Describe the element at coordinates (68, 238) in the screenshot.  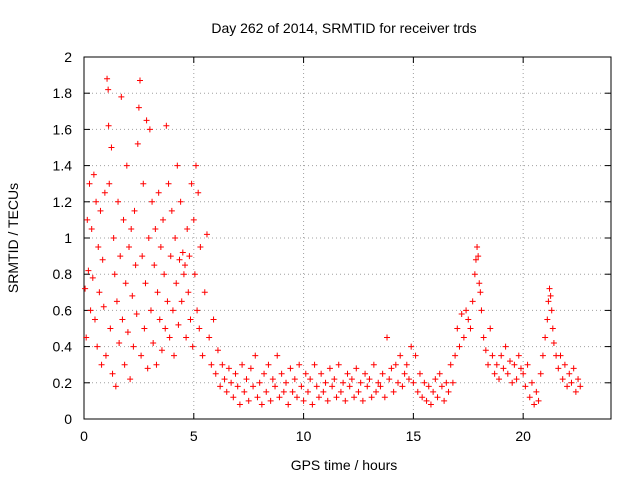
I see `y-tick-label: 1` at that location.